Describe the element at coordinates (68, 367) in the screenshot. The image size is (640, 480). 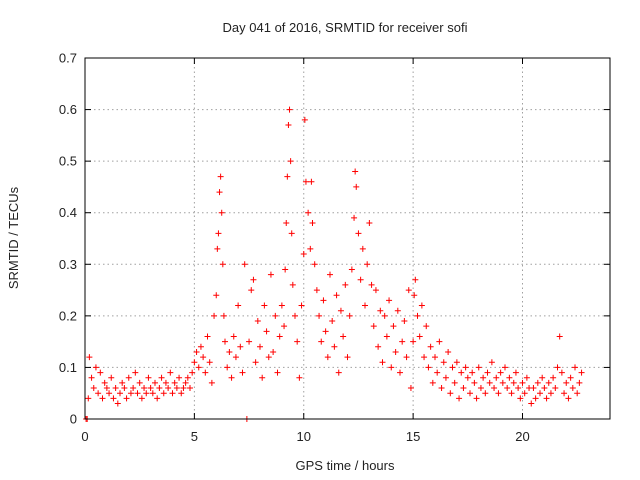
I see `y-tick-label: 0.1` at that location.